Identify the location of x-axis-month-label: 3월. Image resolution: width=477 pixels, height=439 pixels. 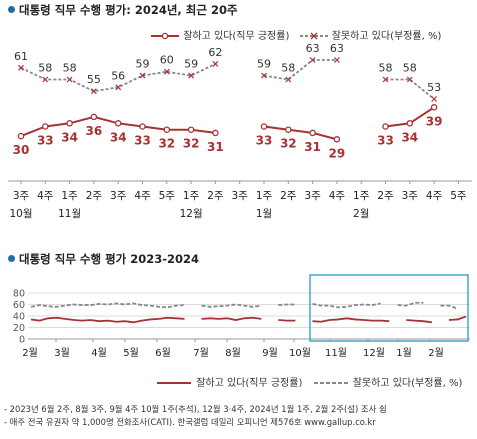
(62, 353).